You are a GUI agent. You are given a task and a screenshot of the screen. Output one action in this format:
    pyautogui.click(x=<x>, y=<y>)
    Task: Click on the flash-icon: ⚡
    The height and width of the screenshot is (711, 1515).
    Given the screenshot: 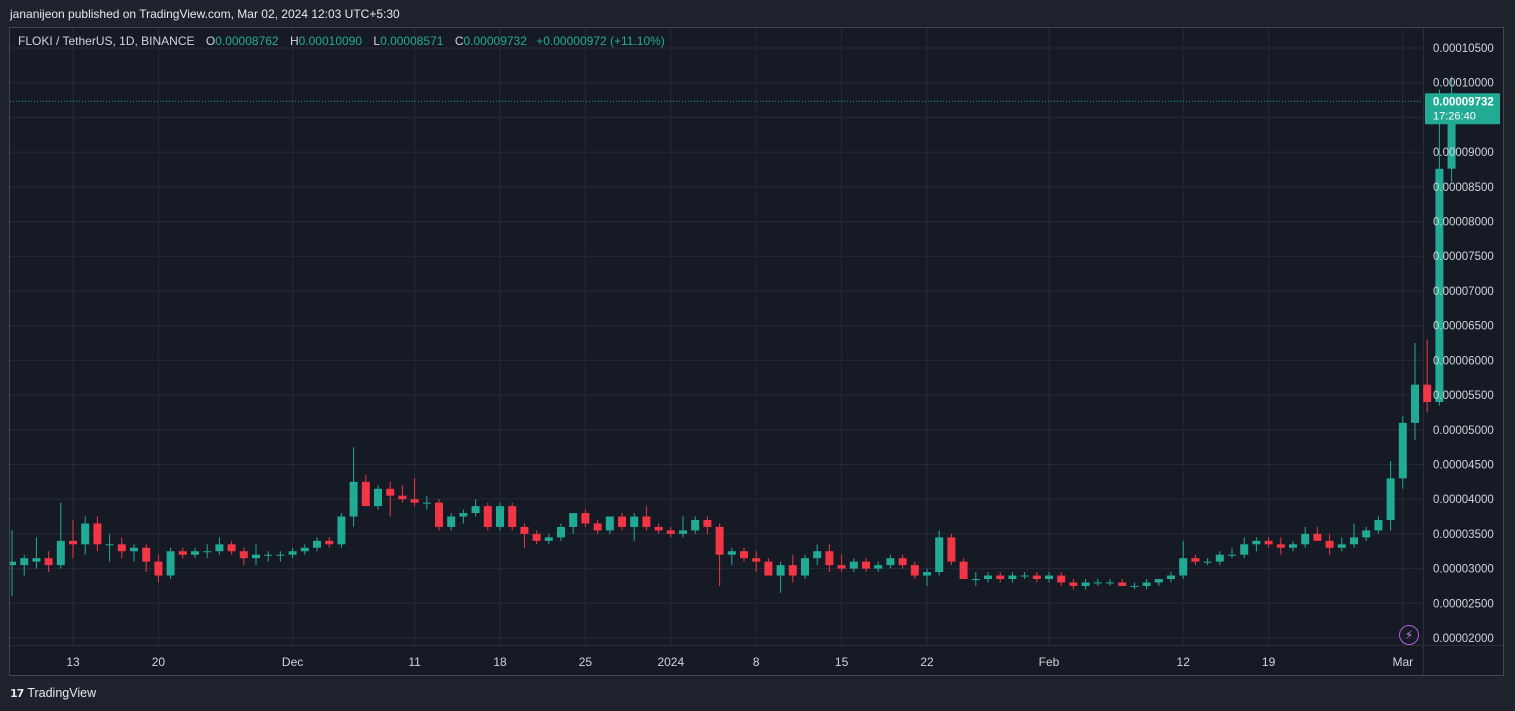 What is the action you would take?
    pyautogui.click(x=1409, y=635)
    